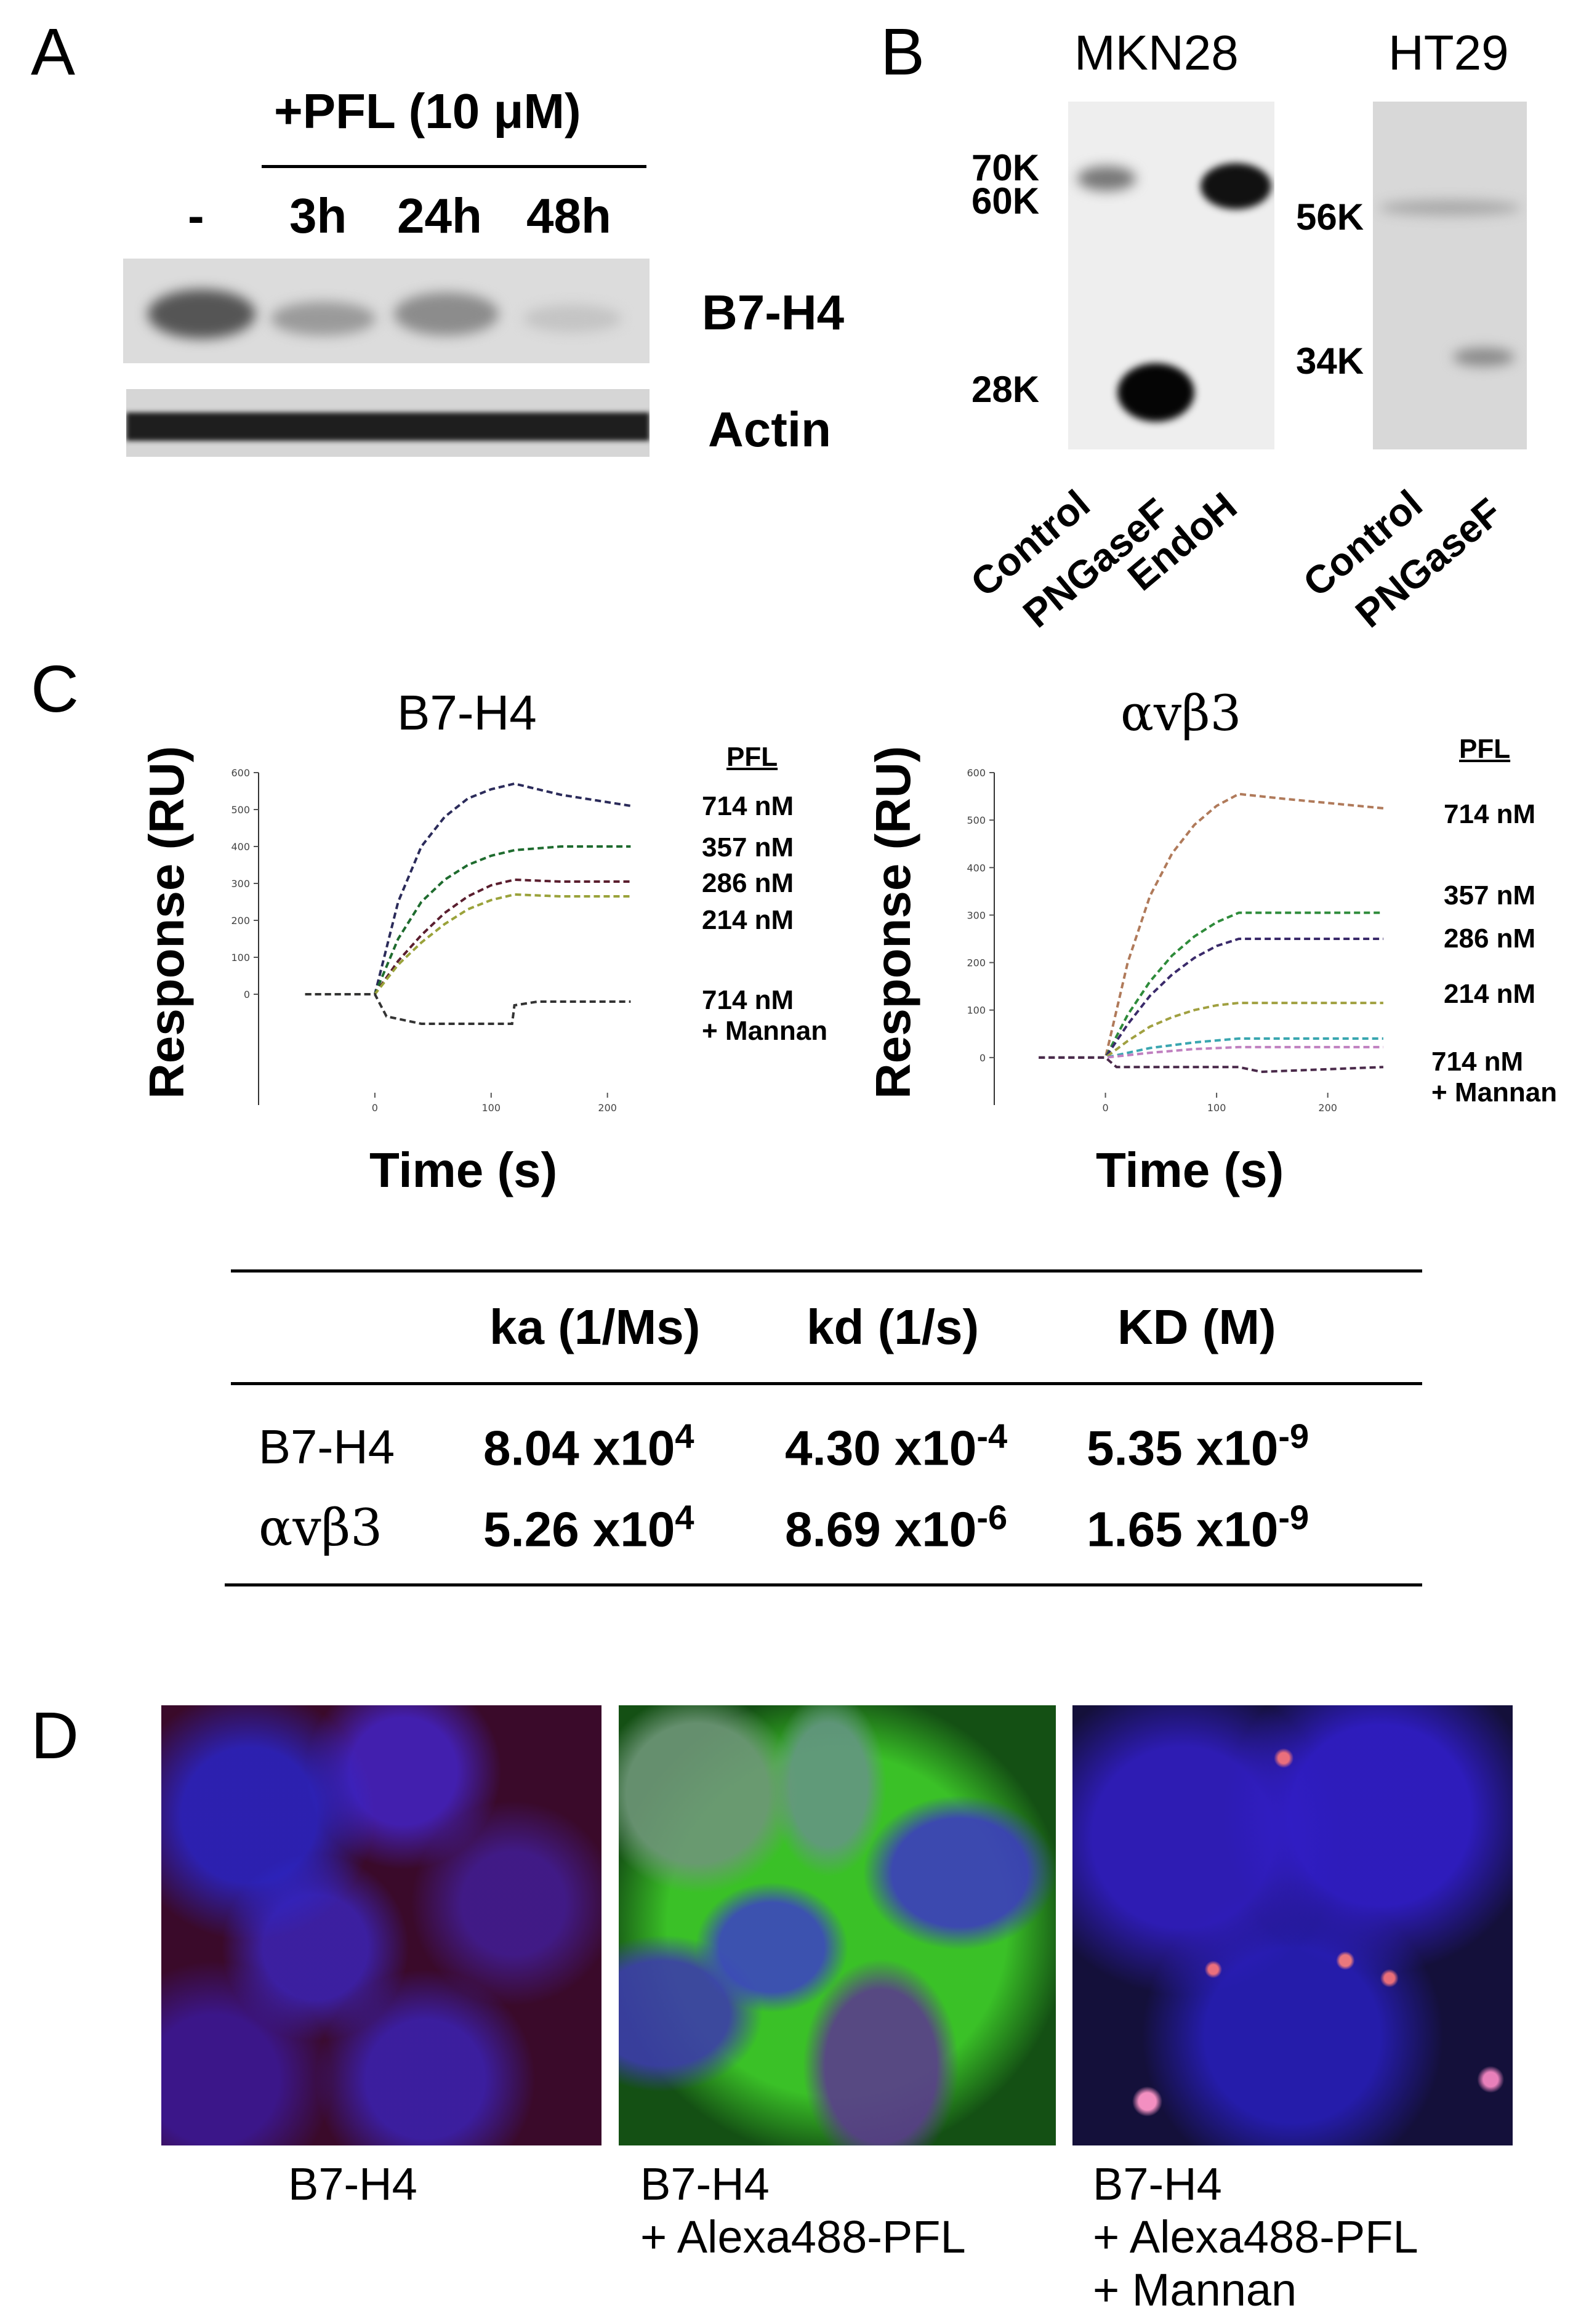 This screenshot has width=1589, height=2324. I want to click on mkn28-blot, so click(1171, 275).